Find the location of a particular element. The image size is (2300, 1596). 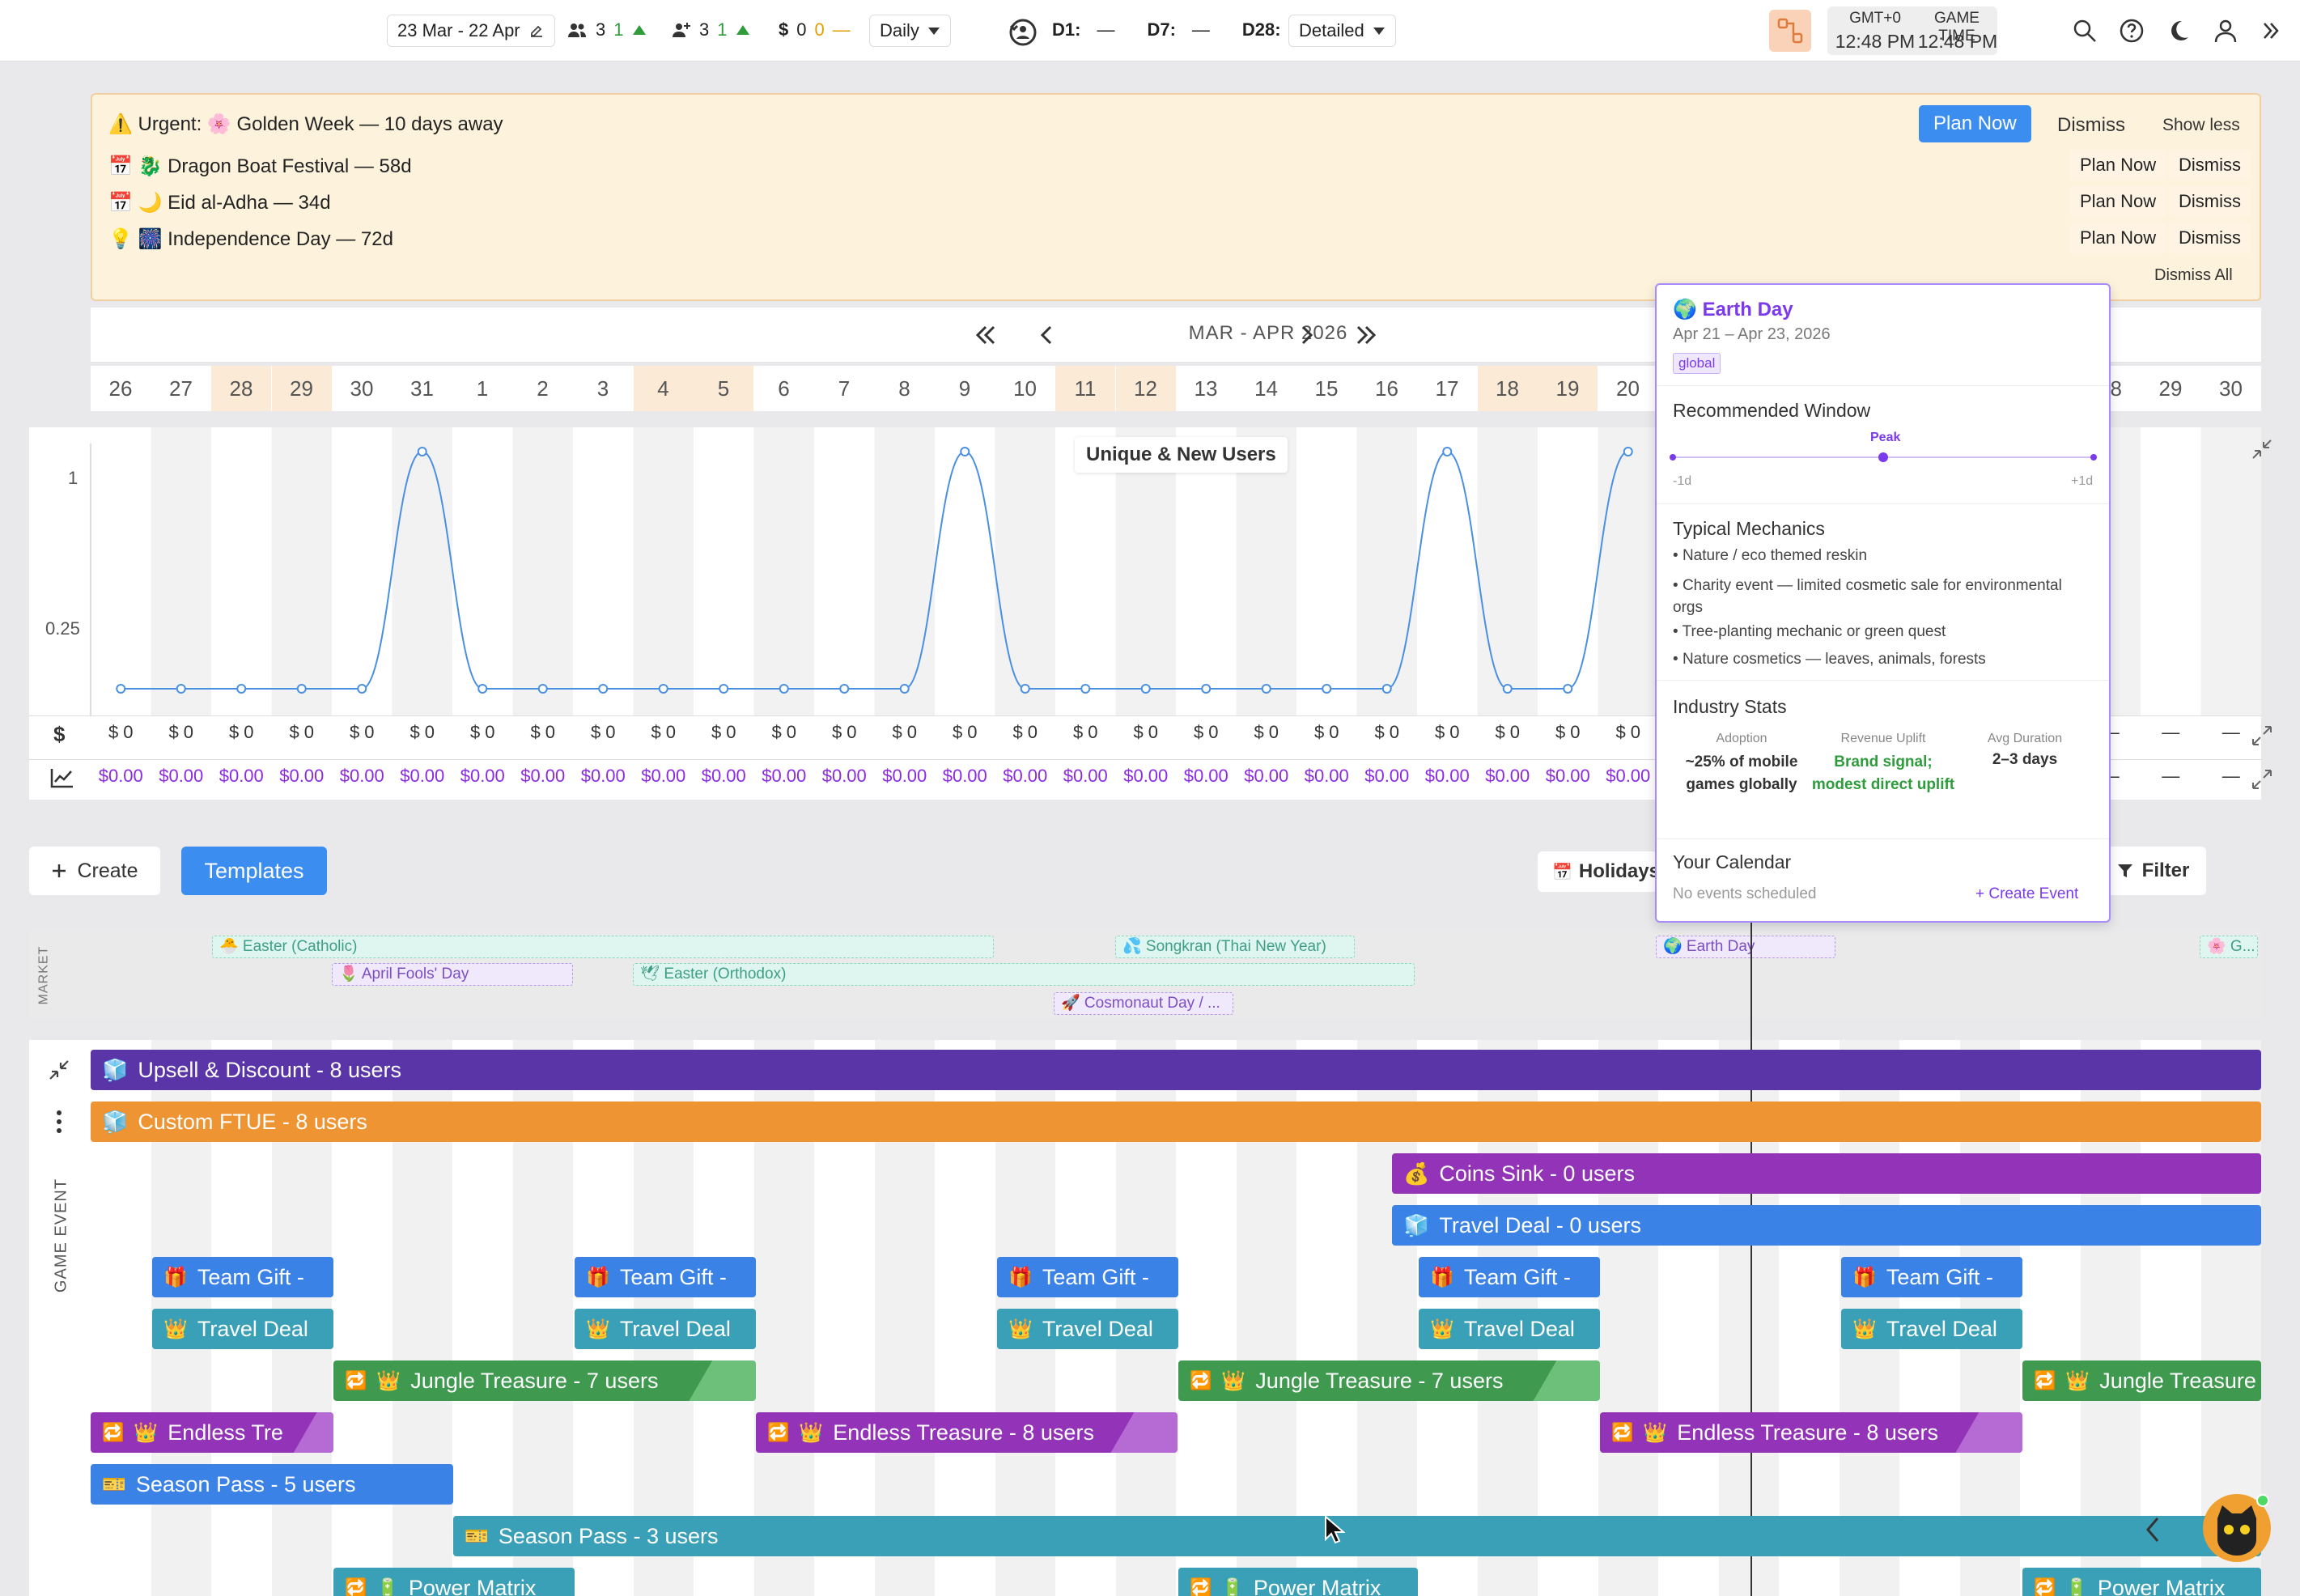

day-cell: 6 is located at coordinates (784, 388).